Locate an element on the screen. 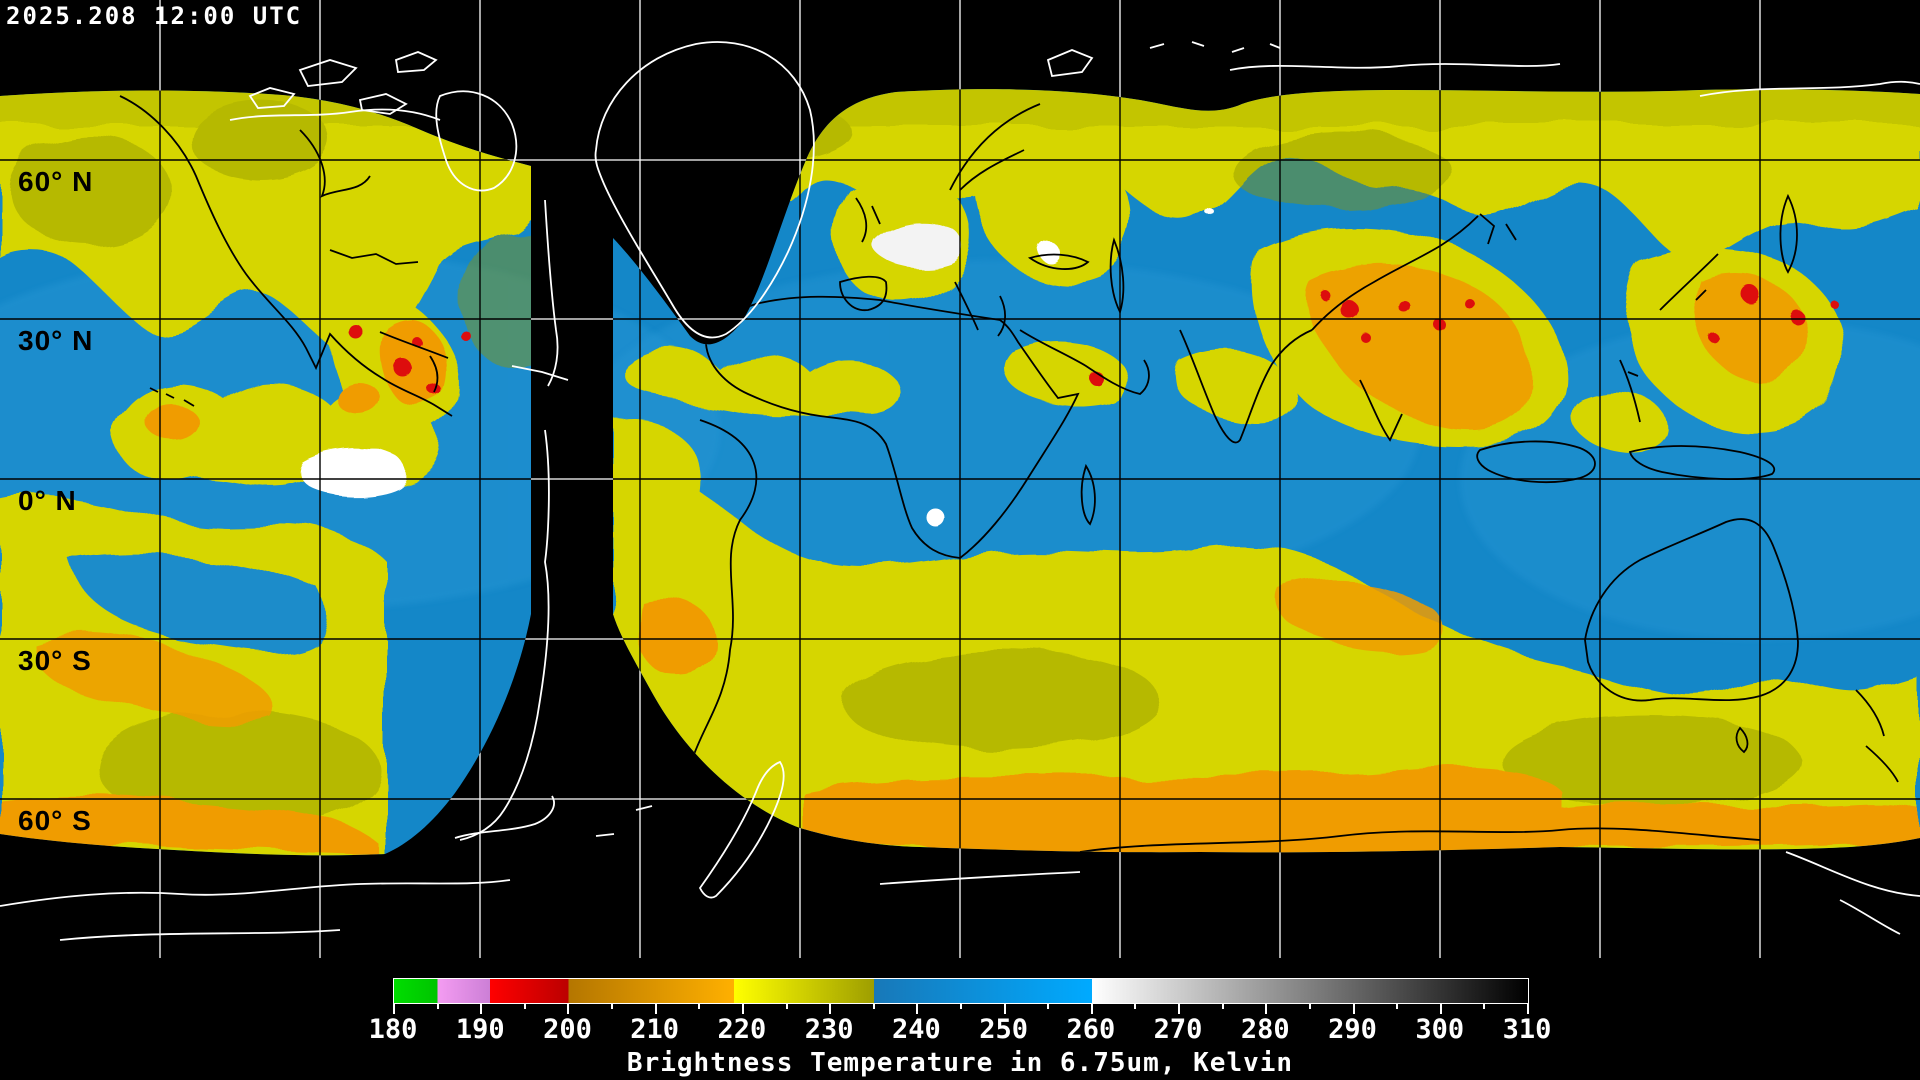  latitude-label: 30° S is located at coordinates (55, 660).